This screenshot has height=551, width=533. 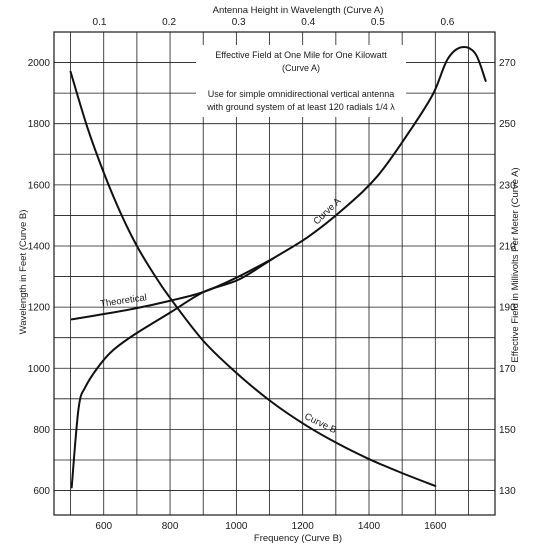 I want to click on x-top-tick-label: 0.6, so click(x=447, y=22).